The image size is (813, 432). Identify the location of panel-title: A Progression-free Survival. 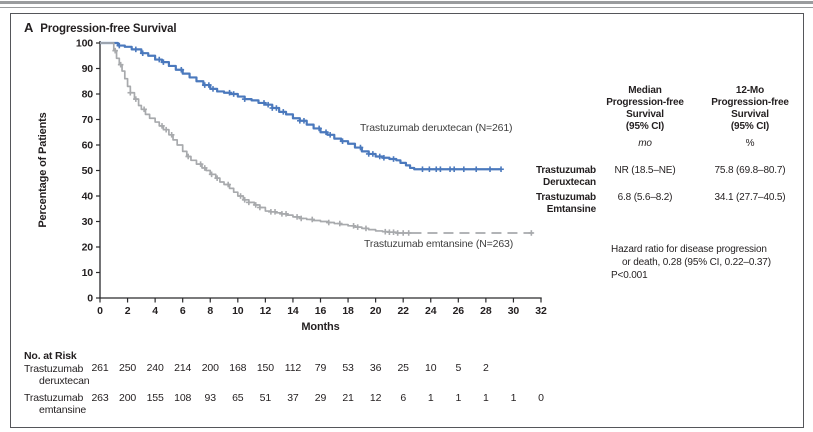
(100, 28).